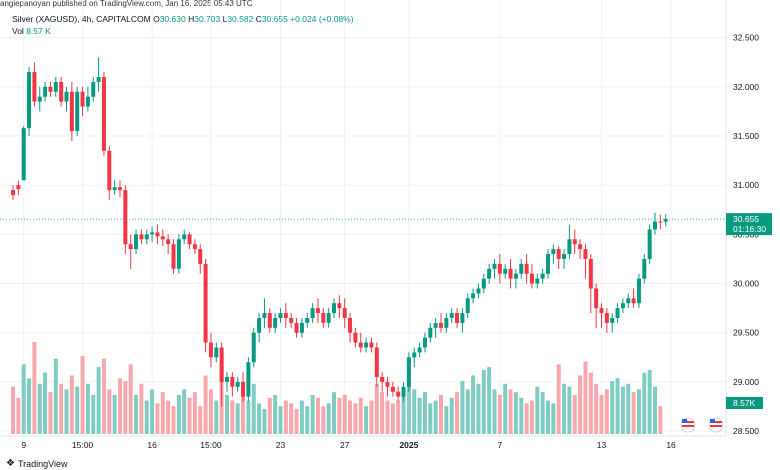  I want to click on volume-tag-value: 8.57K, so click(744, 403).